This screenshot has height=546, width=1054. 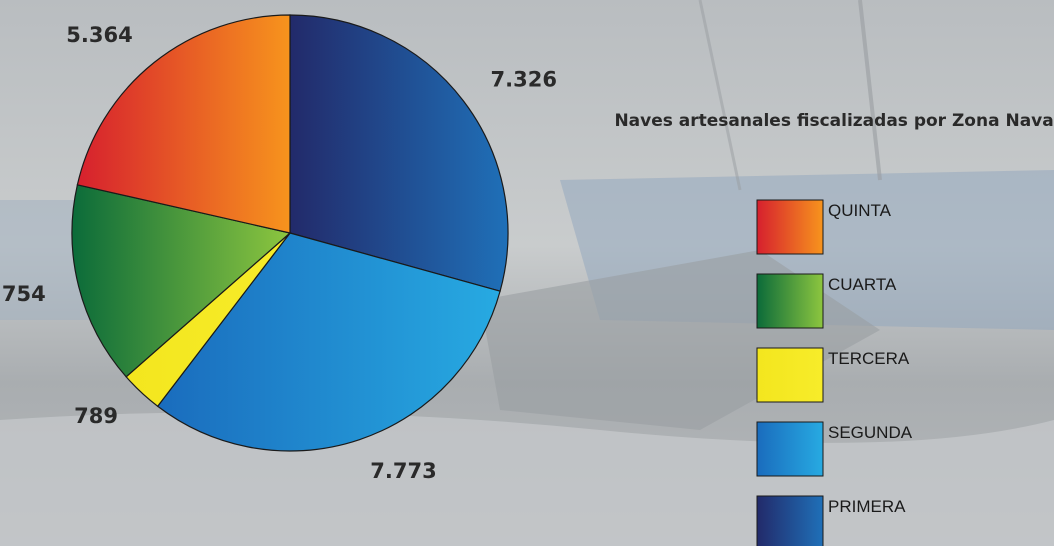 What do you see at coordinates (869, 358) in the screenshot?
I see `legend-label: TERCERA` at bounding box center [869, 358].